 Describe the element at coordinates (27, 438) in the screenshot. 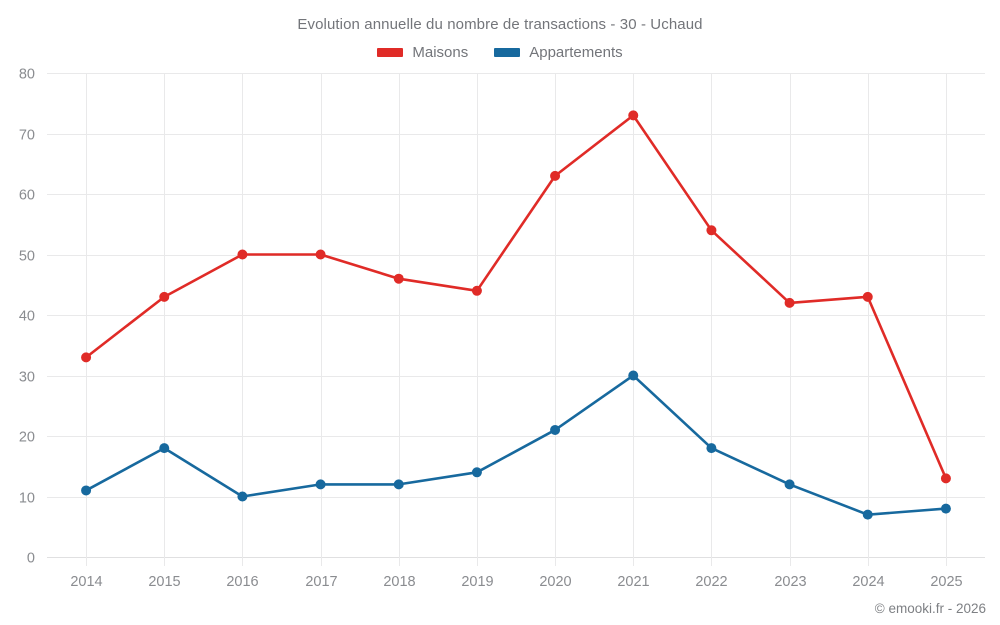

I see `y-tick-label: 20` at that location.